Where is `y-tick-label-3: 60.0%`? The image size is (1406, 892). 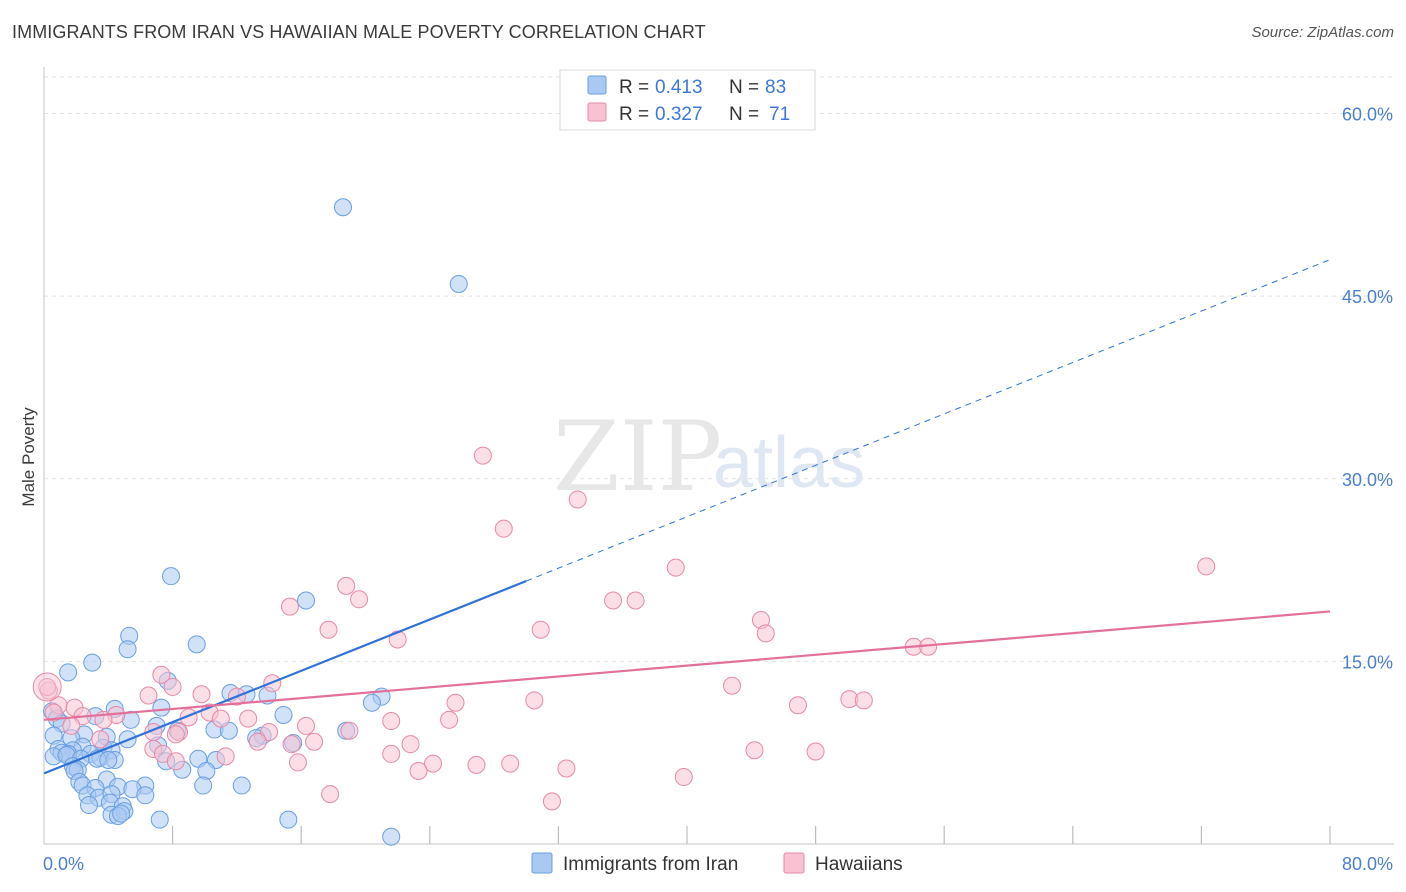
y-tick-label-3: 60.0% is located at coordinates (1367, 115).